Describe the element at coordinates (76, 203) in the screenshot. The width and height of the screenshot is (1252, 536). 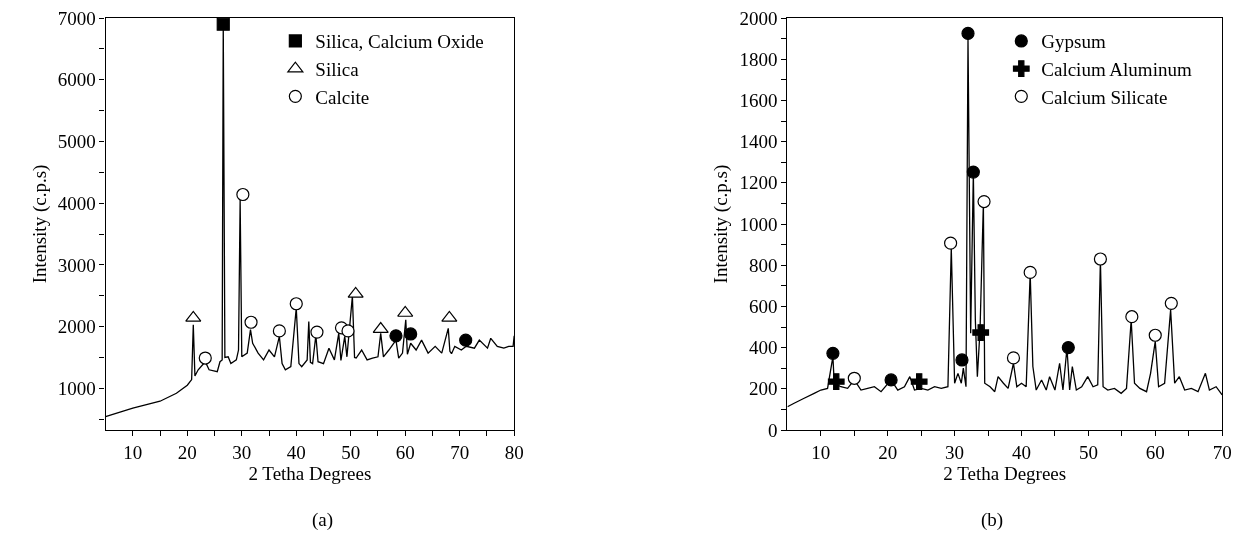
I see `y-tick-label: 4000` at that location.